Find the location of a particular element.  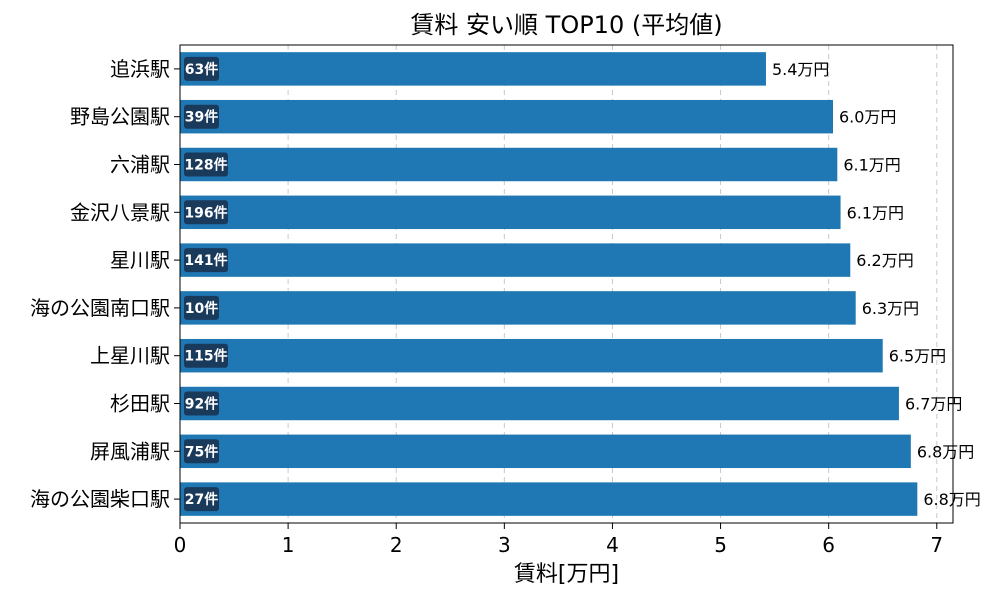

x-axis-label: 賃料[万円] is located at coordinates (566, 574).